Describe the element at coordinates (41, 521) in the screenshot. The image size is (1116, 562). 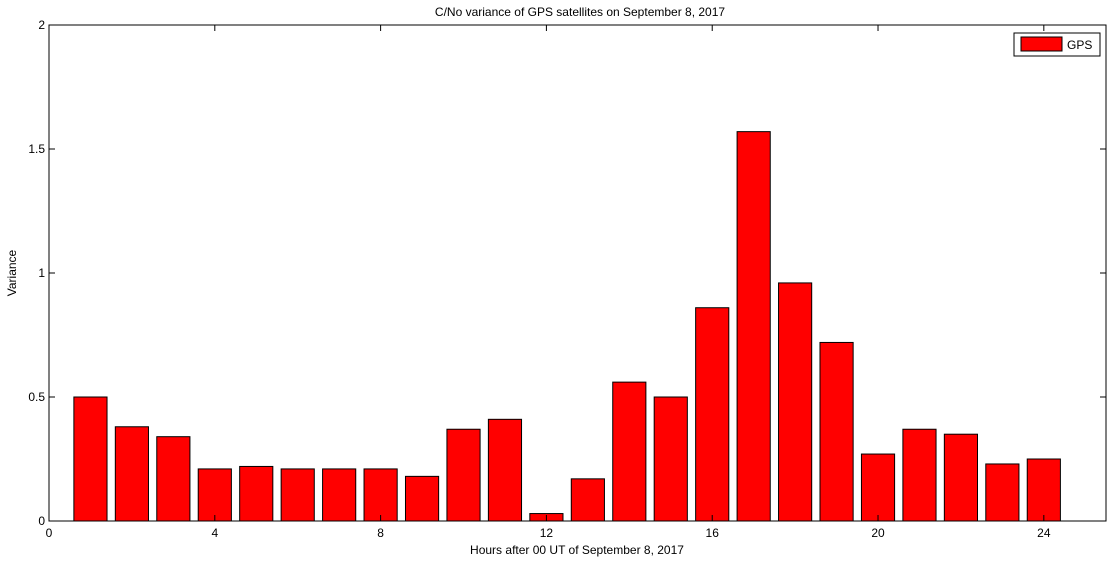
I see `y-tick-label: 0` at that location.